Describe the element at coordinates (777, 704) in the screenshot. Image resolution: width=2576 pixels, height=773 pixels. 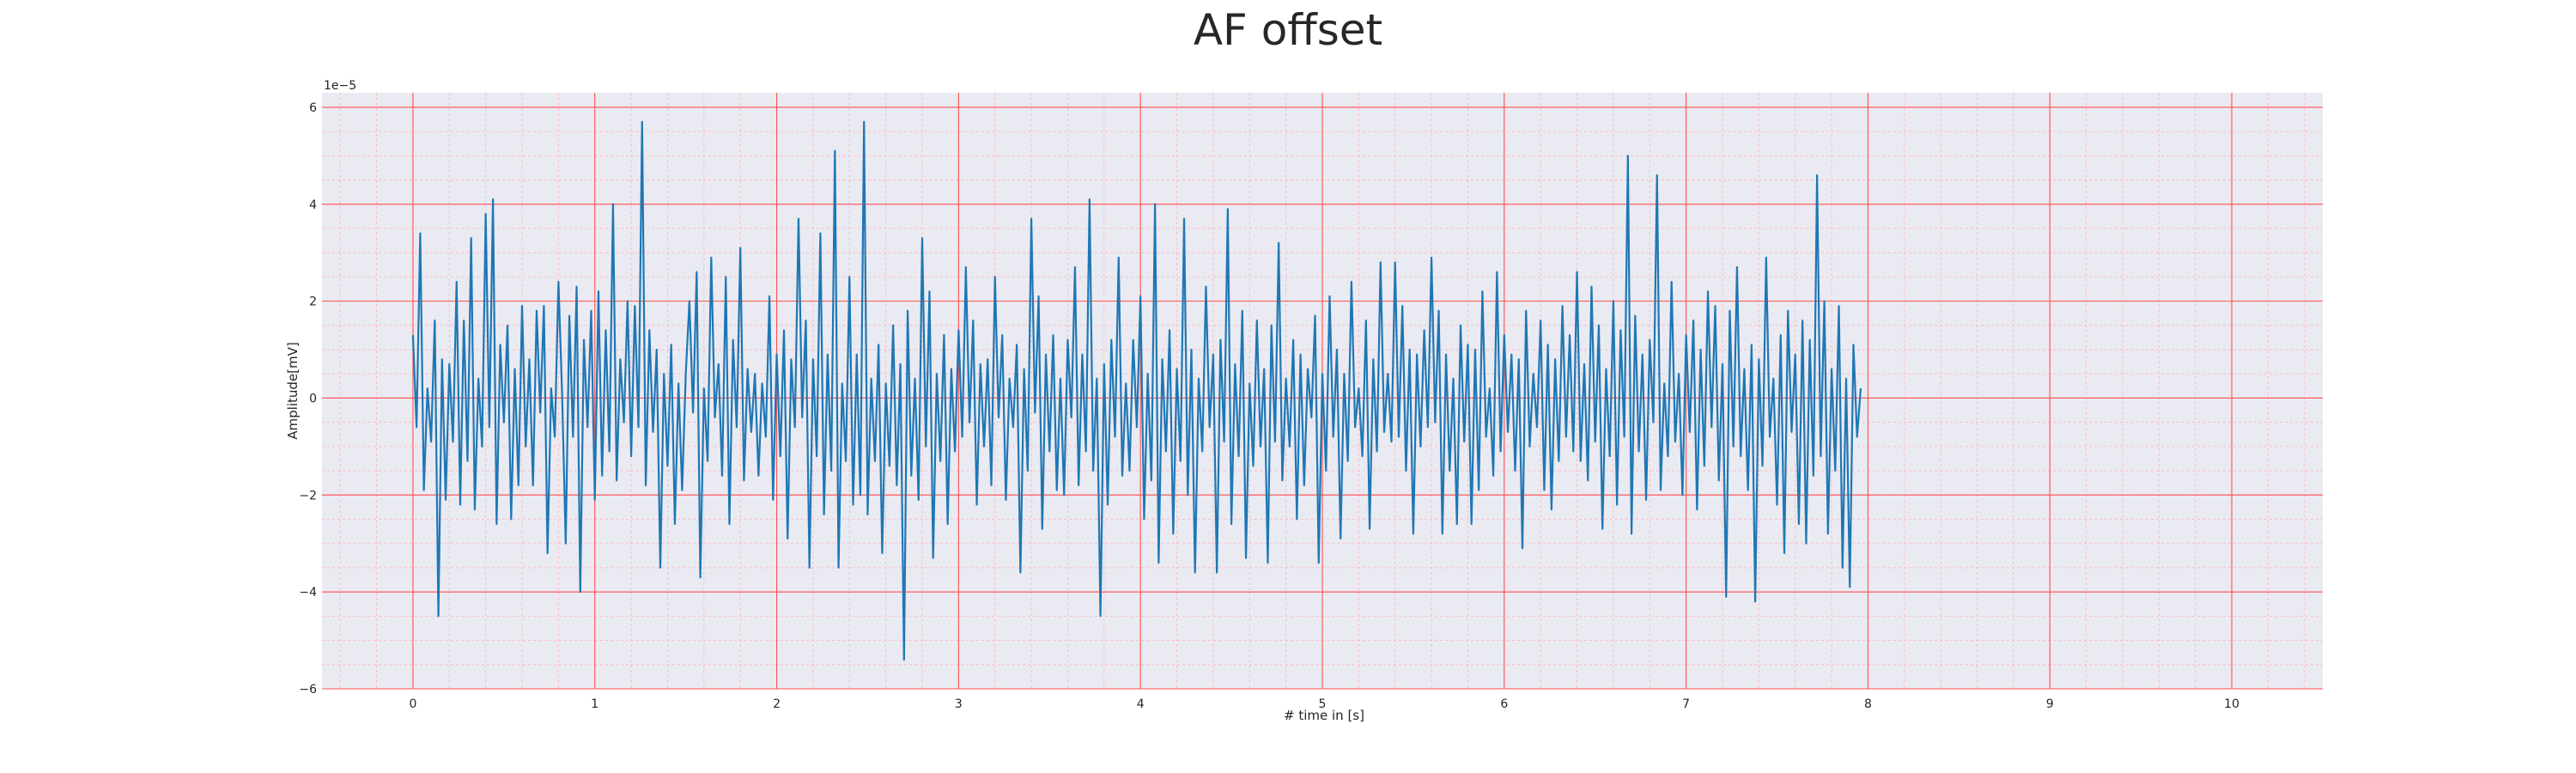
I see `x-tick-label: 2` at that location.